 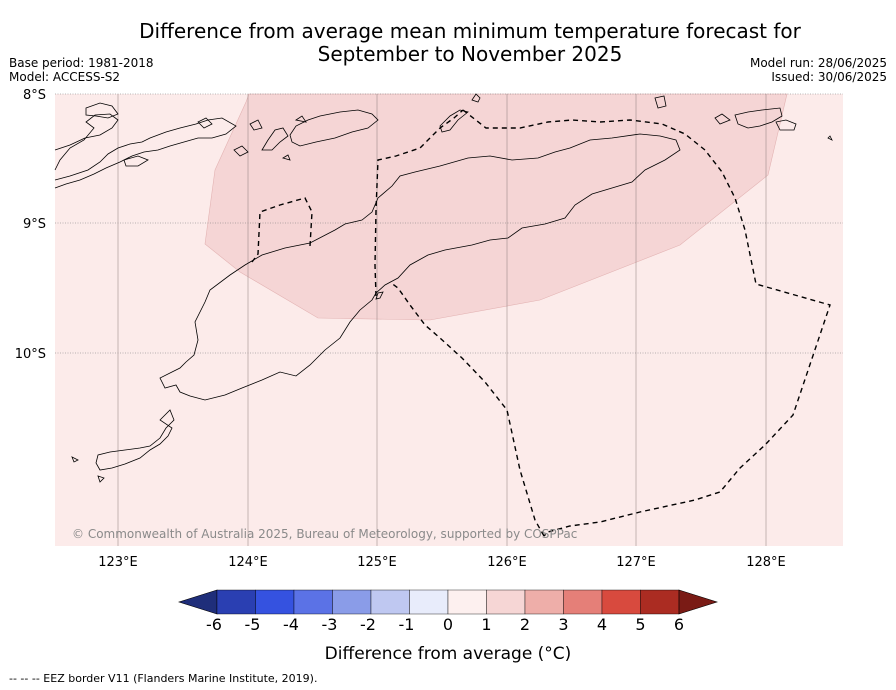 I want to click on colorbar-label: Difference from average (°C), so click(x=448, y=654).